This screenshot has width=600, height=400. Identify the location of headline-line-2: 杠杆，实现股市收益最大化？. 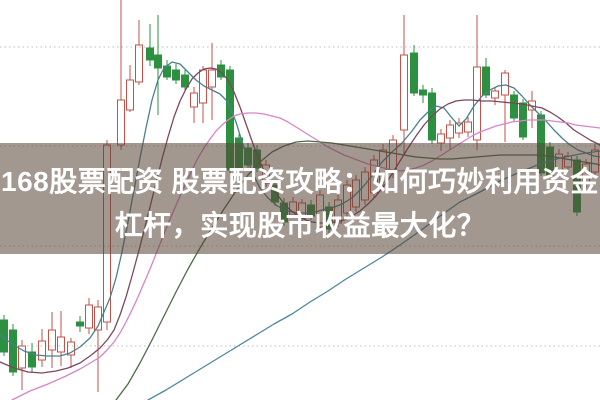
(300, 225).